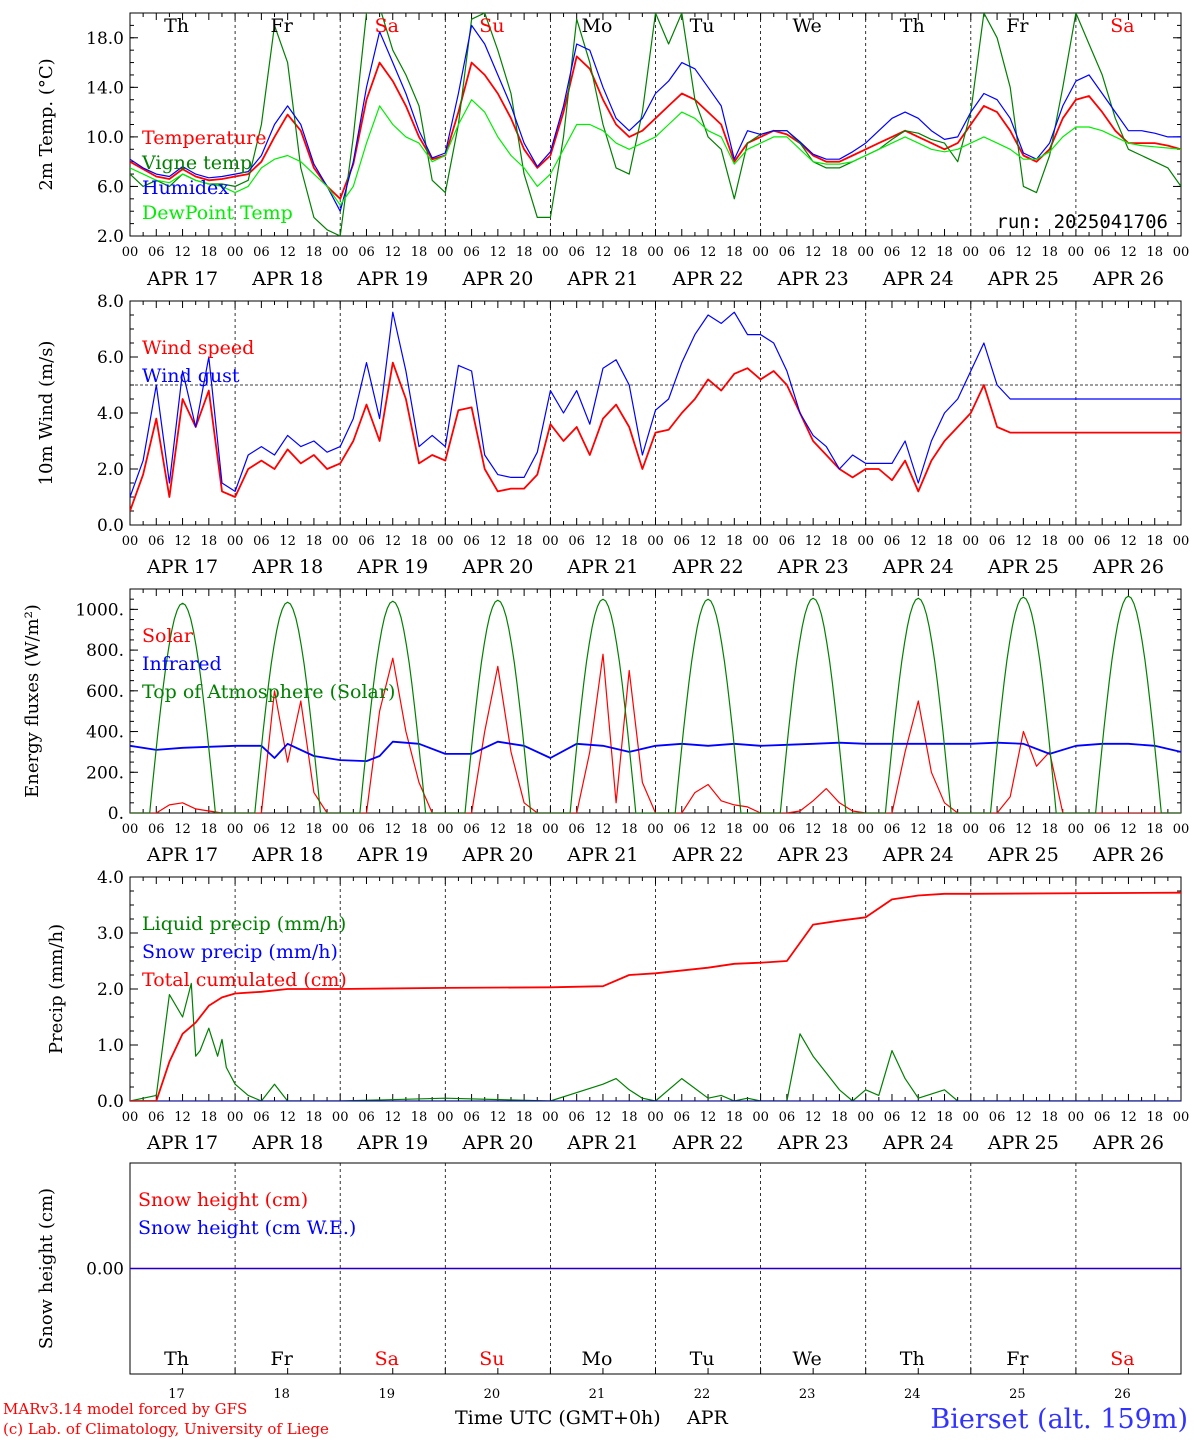 Image resolution: width=1194 pixels, height=1440 pixels. What do you see at coordinates (497, 1143) in the screenshot?
I see `precip-date-label: APR 20` at bounding box center [497, 1143].